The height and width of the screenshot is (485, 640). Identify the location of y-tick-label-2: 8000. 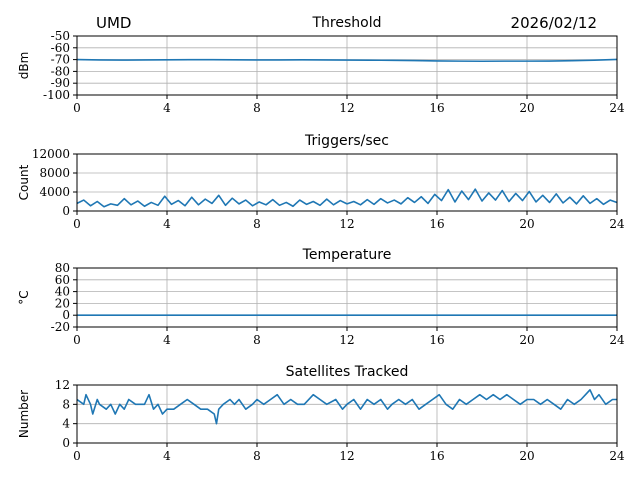
(54, 173).